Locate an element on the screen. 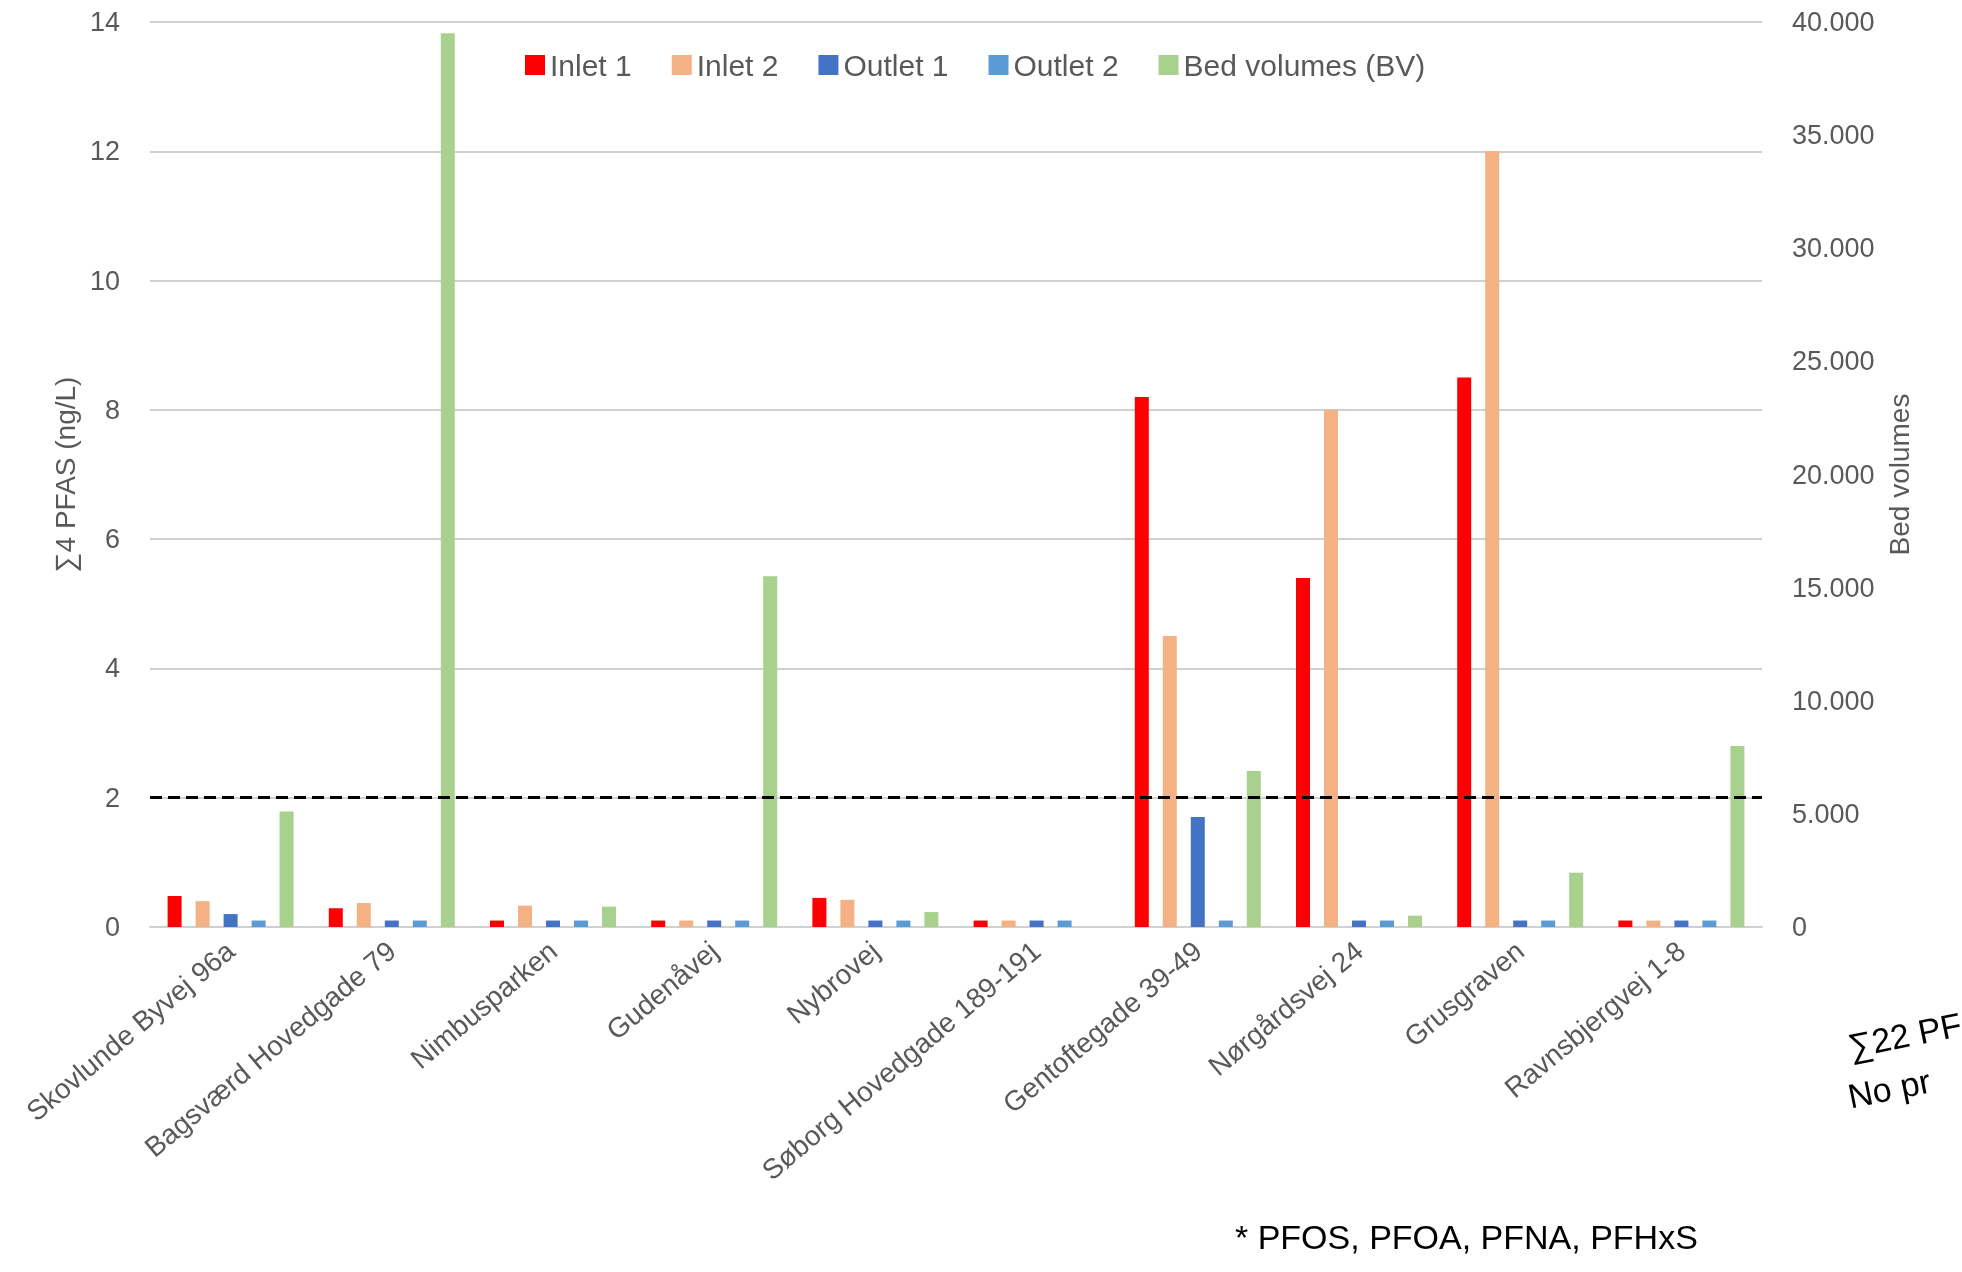  y2-tick-label: 0 is located at coordinates (1800, 927).